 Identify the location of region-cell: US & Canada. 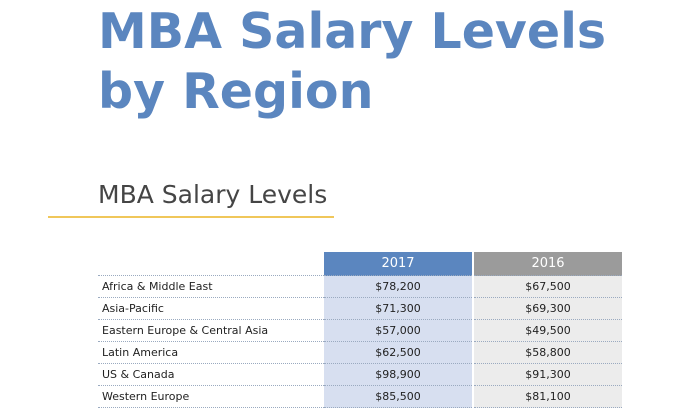
(211, 374).